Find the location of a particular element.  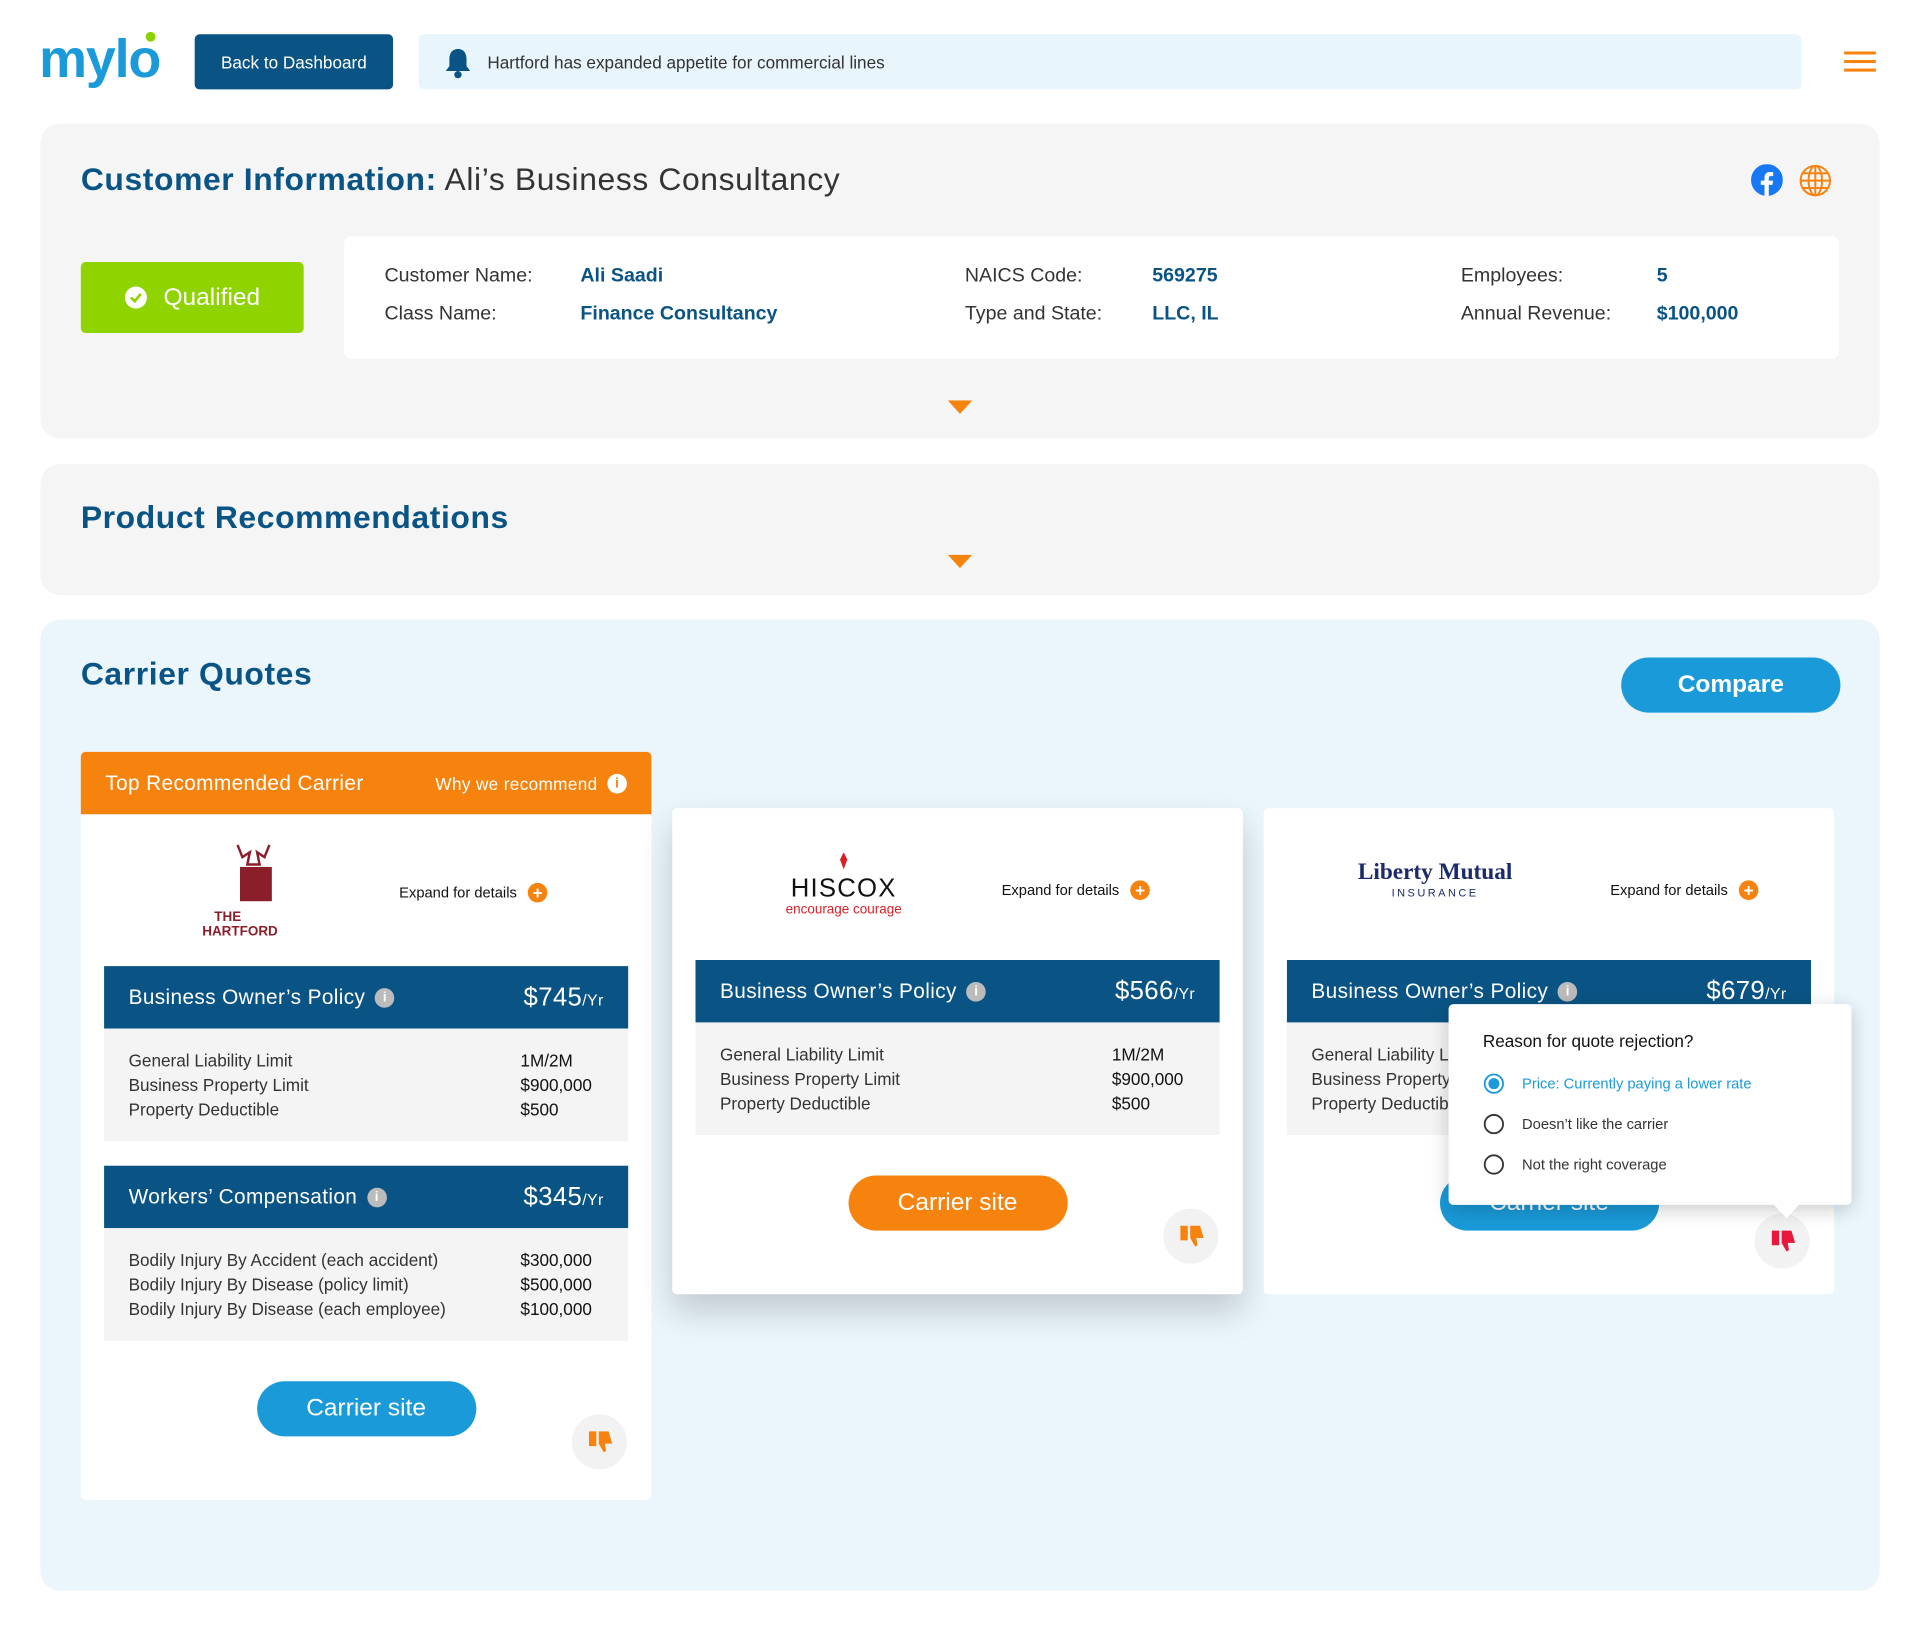

field-value: LLC, IL is located at coordinates (1185, 314).